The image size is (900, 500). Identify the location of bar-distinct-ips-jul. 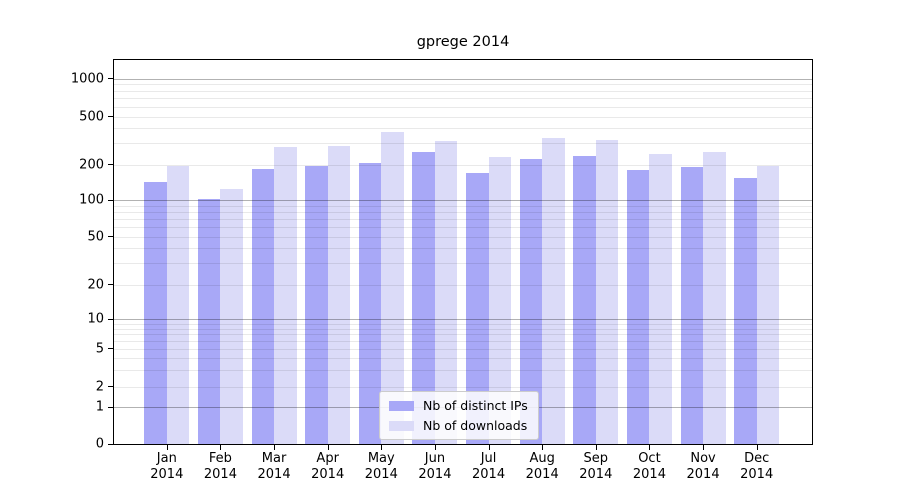
(477, 308).